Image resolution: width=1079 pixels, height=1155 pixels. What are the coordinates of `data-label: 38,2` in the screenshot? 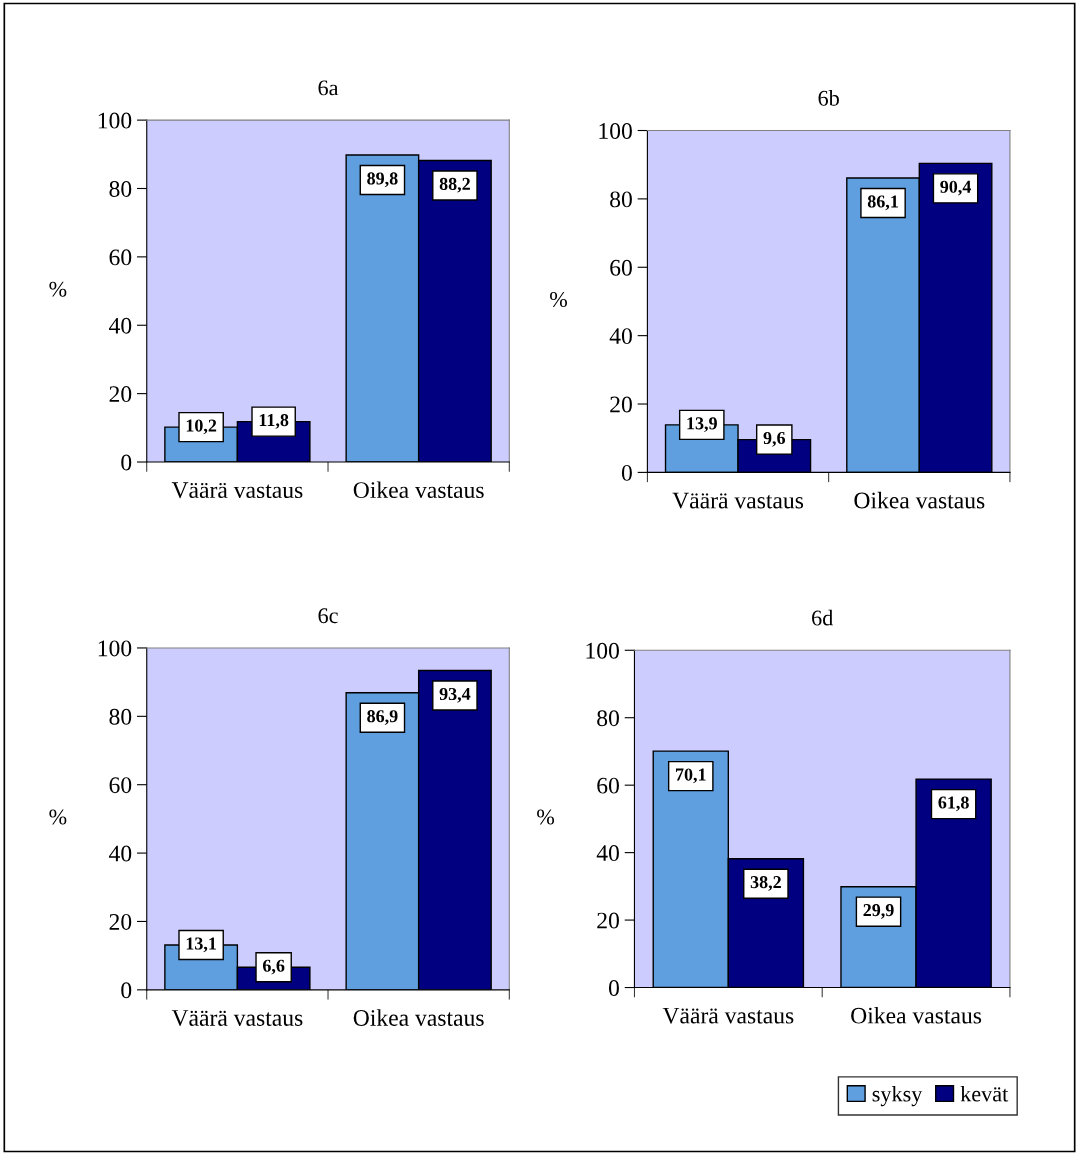 It's located at (765, 883).